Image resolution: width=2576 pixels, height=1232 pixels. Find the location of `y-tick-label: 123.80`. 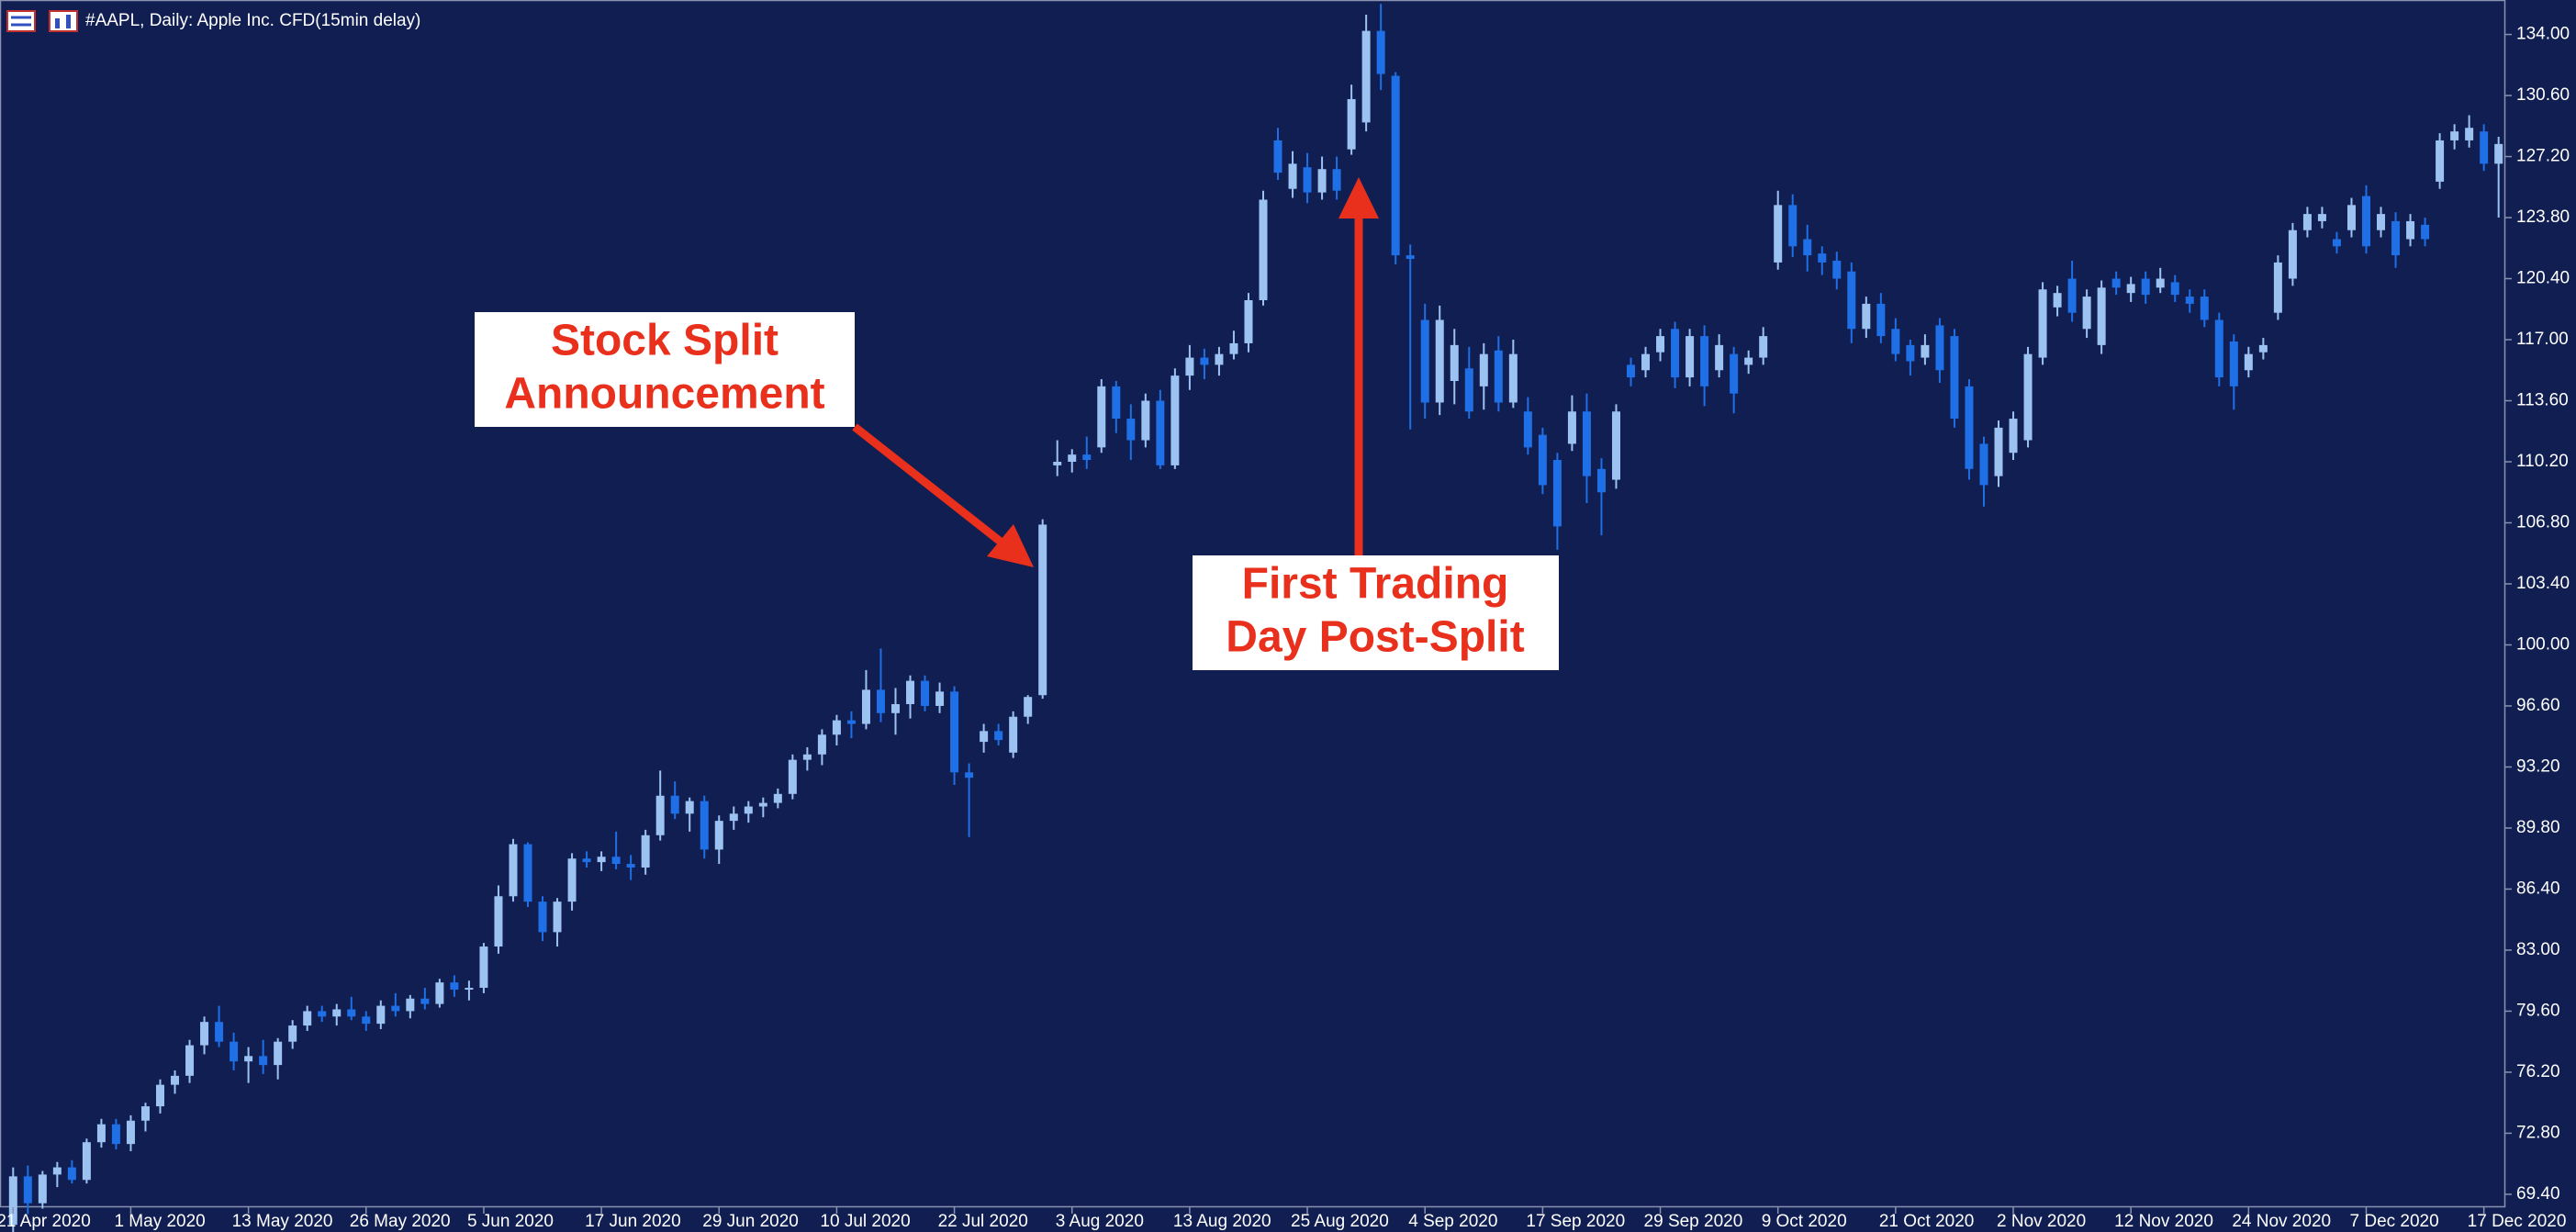

y-tick-label: 123.80 is located at coordinates (2543, 217).